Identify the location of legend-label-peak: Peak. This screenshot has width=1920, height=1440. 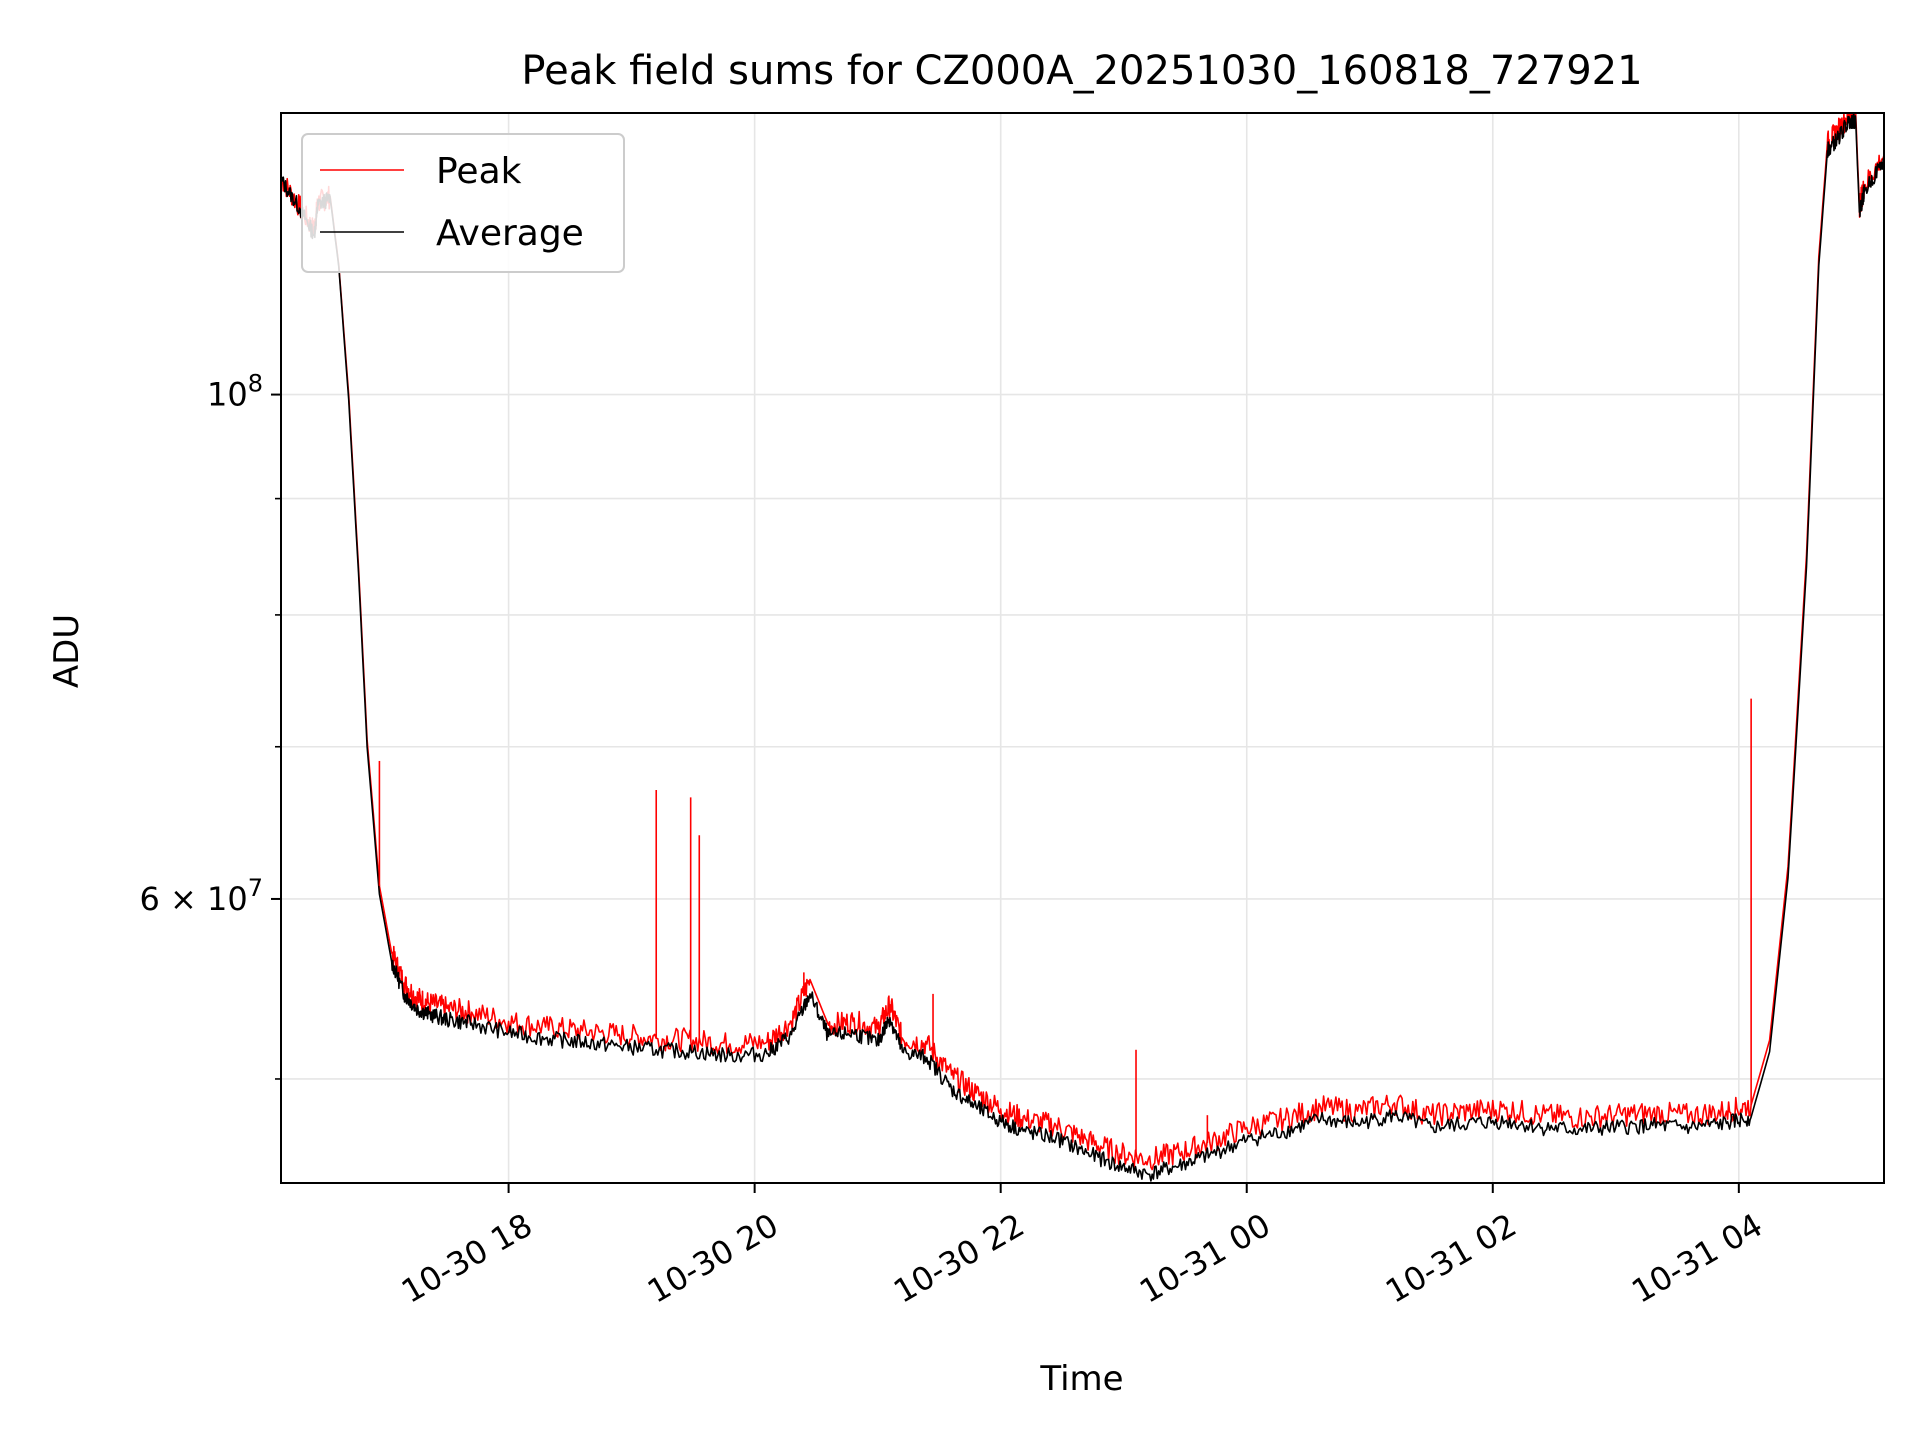
(479, 171).